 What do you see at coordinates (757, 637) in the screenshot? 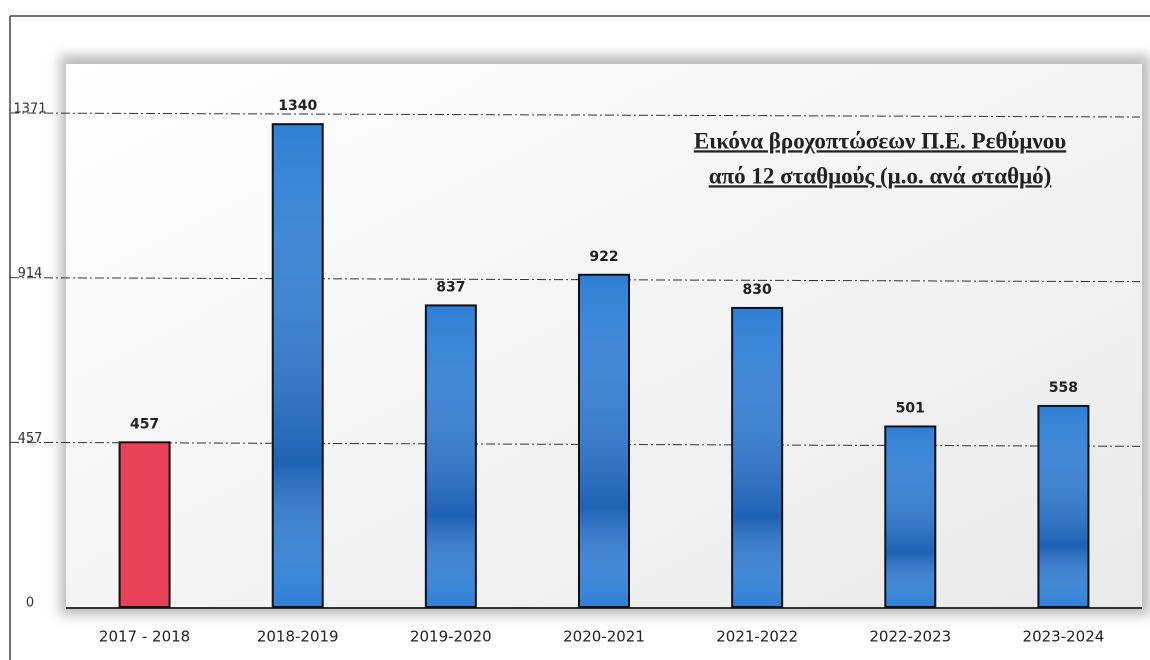
I see `x-tick-label: 2021-2022` at bounding box center [757, 637].